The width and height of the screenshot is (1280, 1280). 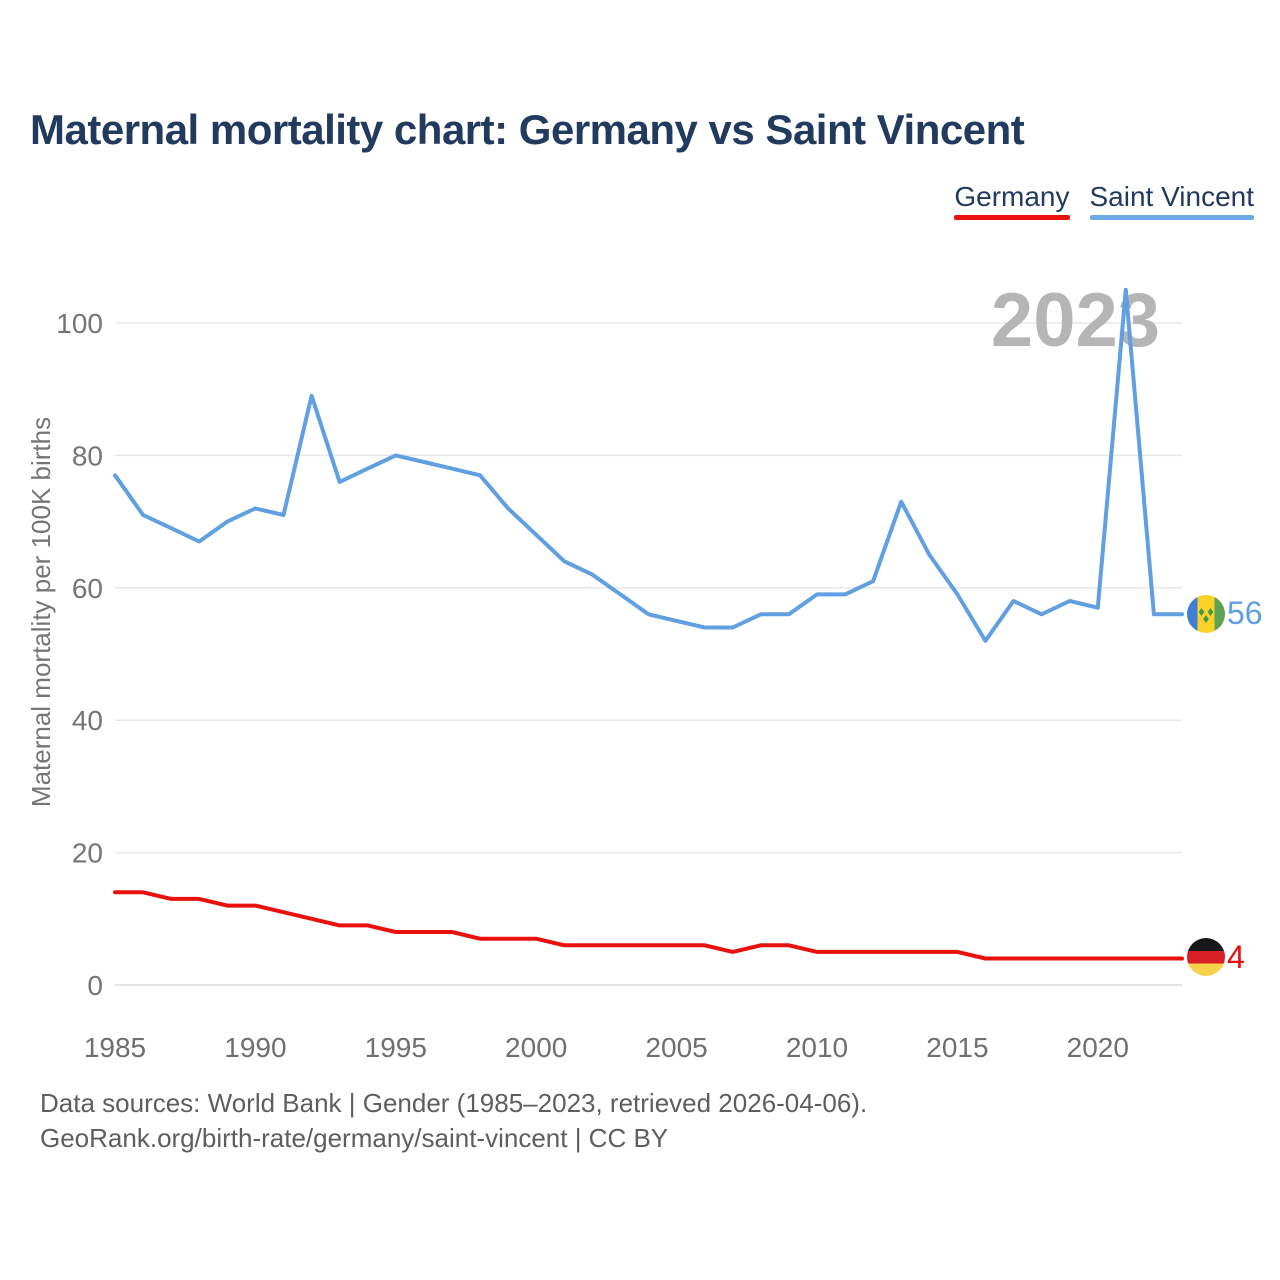 I want to click on y-tick-40: 40, so click(x=87, y=720).